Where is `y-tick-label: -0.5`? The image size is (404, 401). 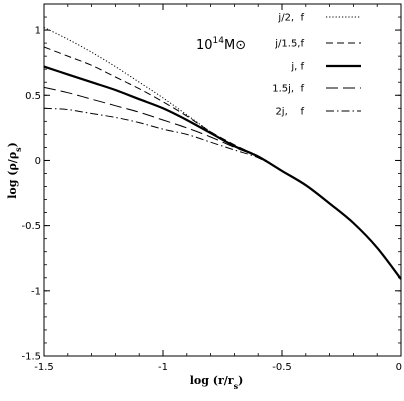 y-tick-label: -0.5 is located at coordinates (31, 226).